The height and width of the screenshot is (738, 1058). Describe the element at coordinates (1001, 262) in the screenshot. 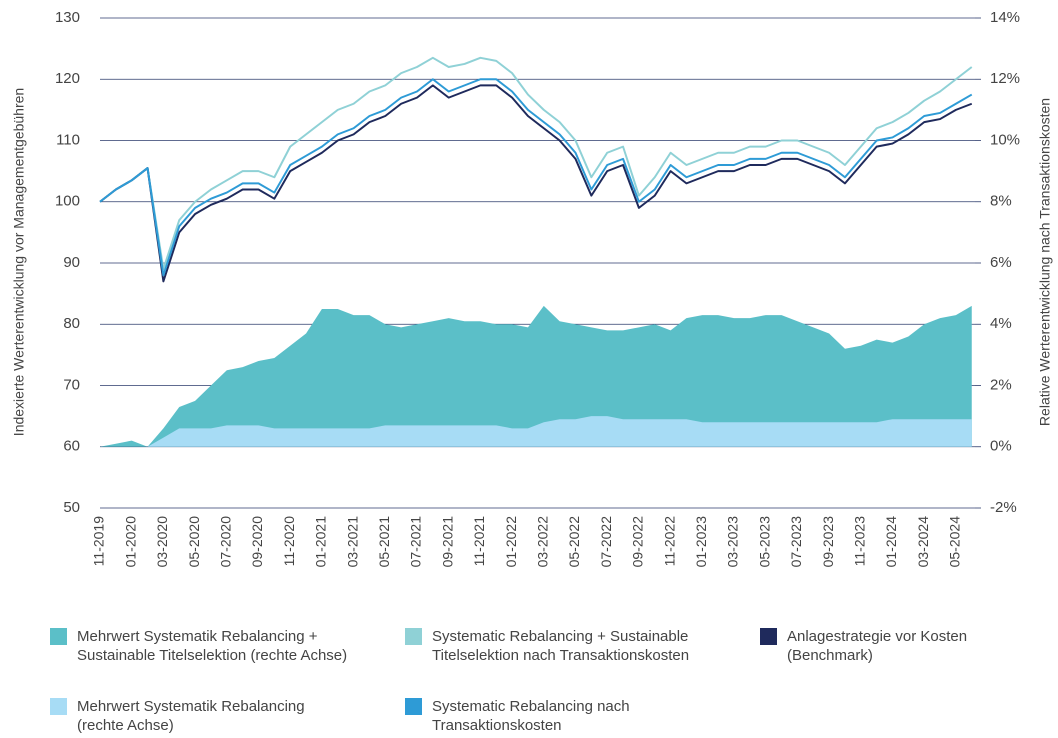

I see `y2-tick-label: 6%` at that location.